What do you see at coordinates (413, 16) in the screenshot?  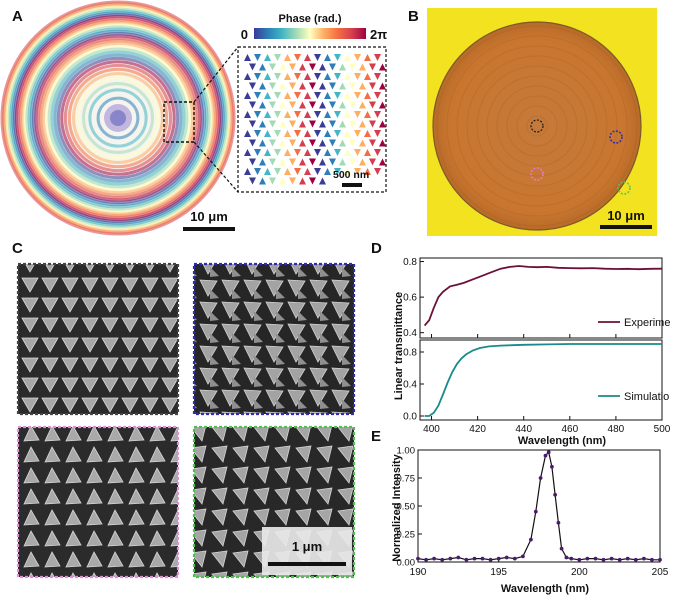 I see `panel-label-b: B` at bounding box center [413, 16].